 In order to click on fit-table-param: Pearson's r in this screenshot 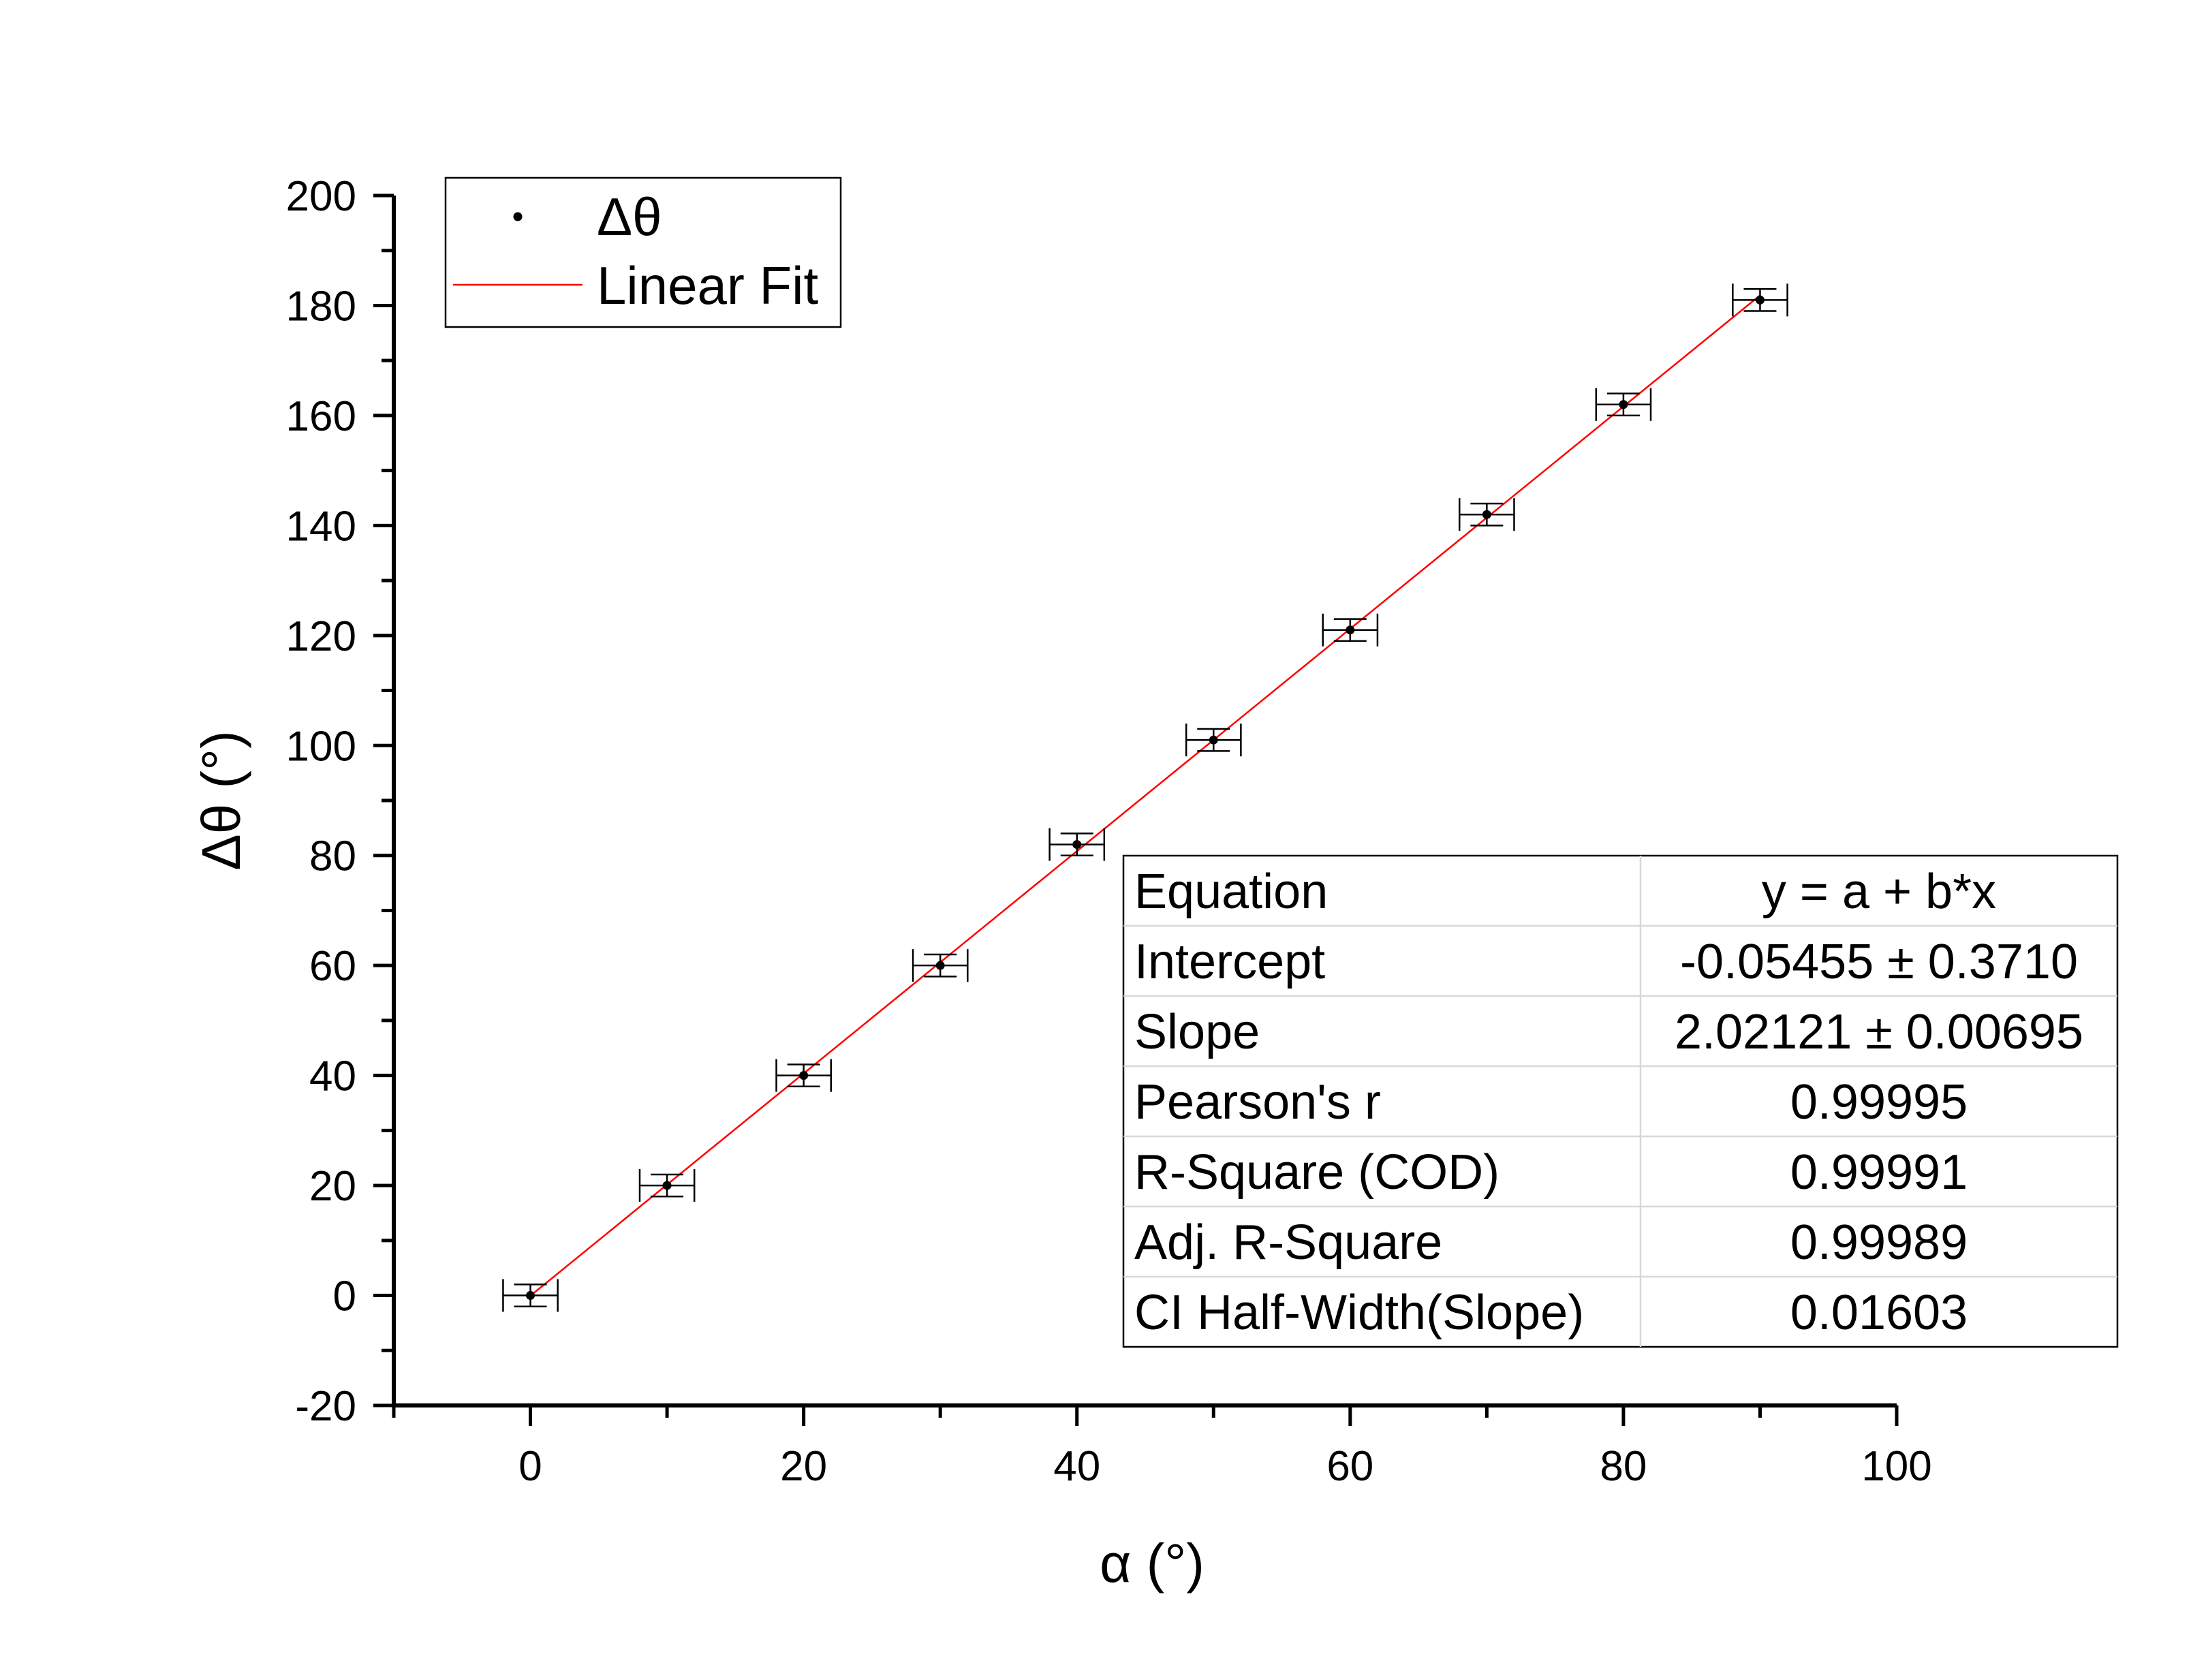, I will do `click(1257, 1102)`.